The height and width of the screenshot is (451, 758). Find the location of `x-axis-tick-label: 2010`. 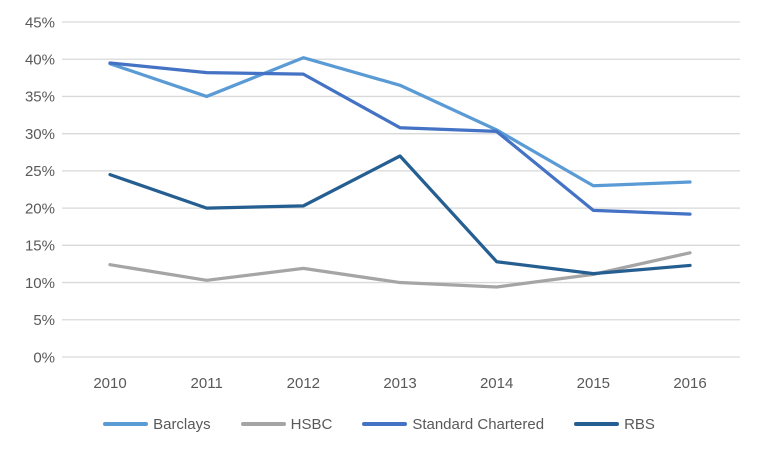

x-axis-tick-label: 2010 is located at coordinates (109, 383).